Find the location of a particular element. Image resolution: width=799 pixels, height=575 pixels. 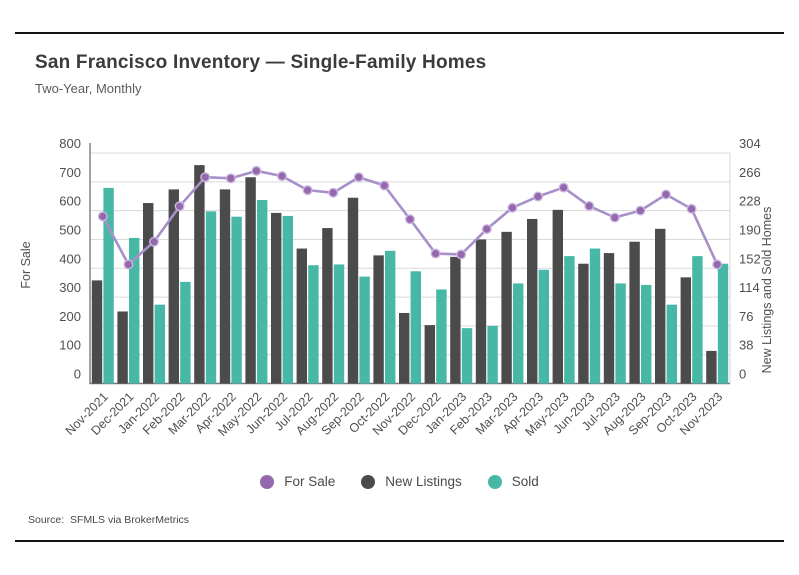

right-axis-tick: 266 is located at coordinates (750, 172).